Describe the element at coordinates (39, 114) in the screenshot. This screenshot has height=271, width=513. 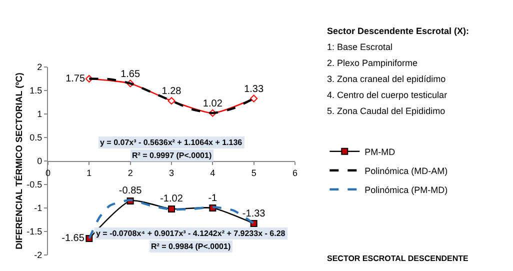
I see `y-tick-label: 1` at that location.